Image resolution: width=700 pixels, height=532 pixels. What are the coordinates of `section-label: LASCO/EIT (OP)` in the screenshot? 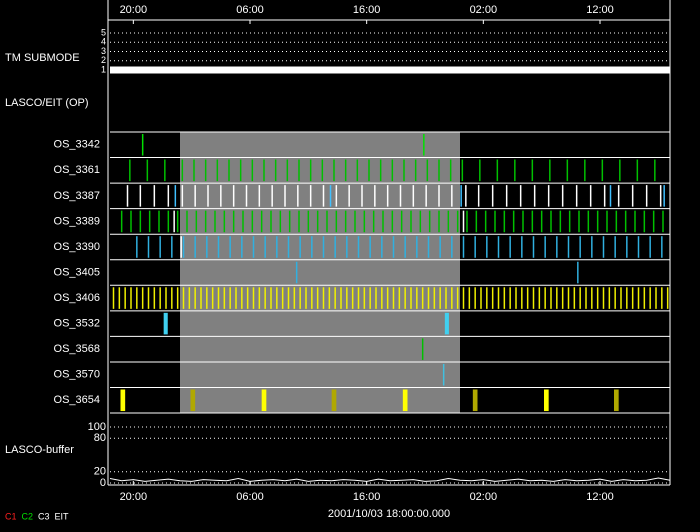 It's located at (47, 103).